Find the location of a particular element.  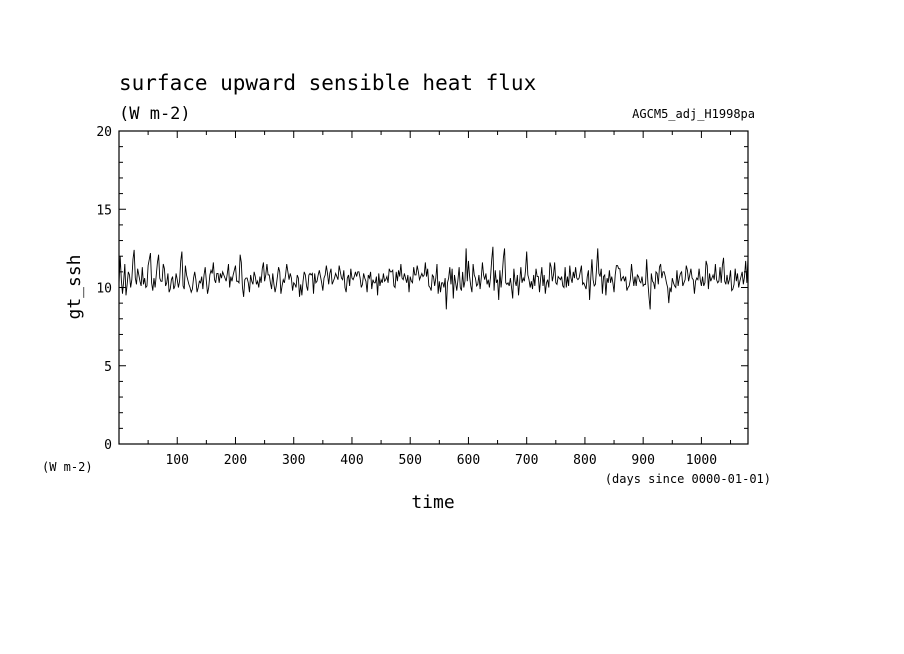

y-tick-label: 15 is located at coordinates (104, 210).